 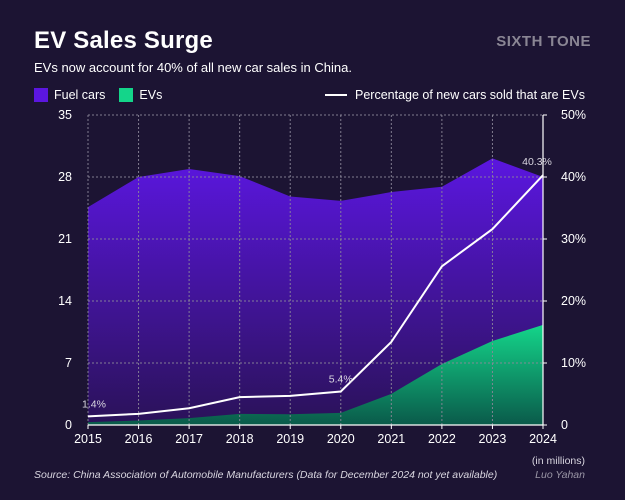 I want to click on y-right-tick-label: 0, so click(x=564, y=425).